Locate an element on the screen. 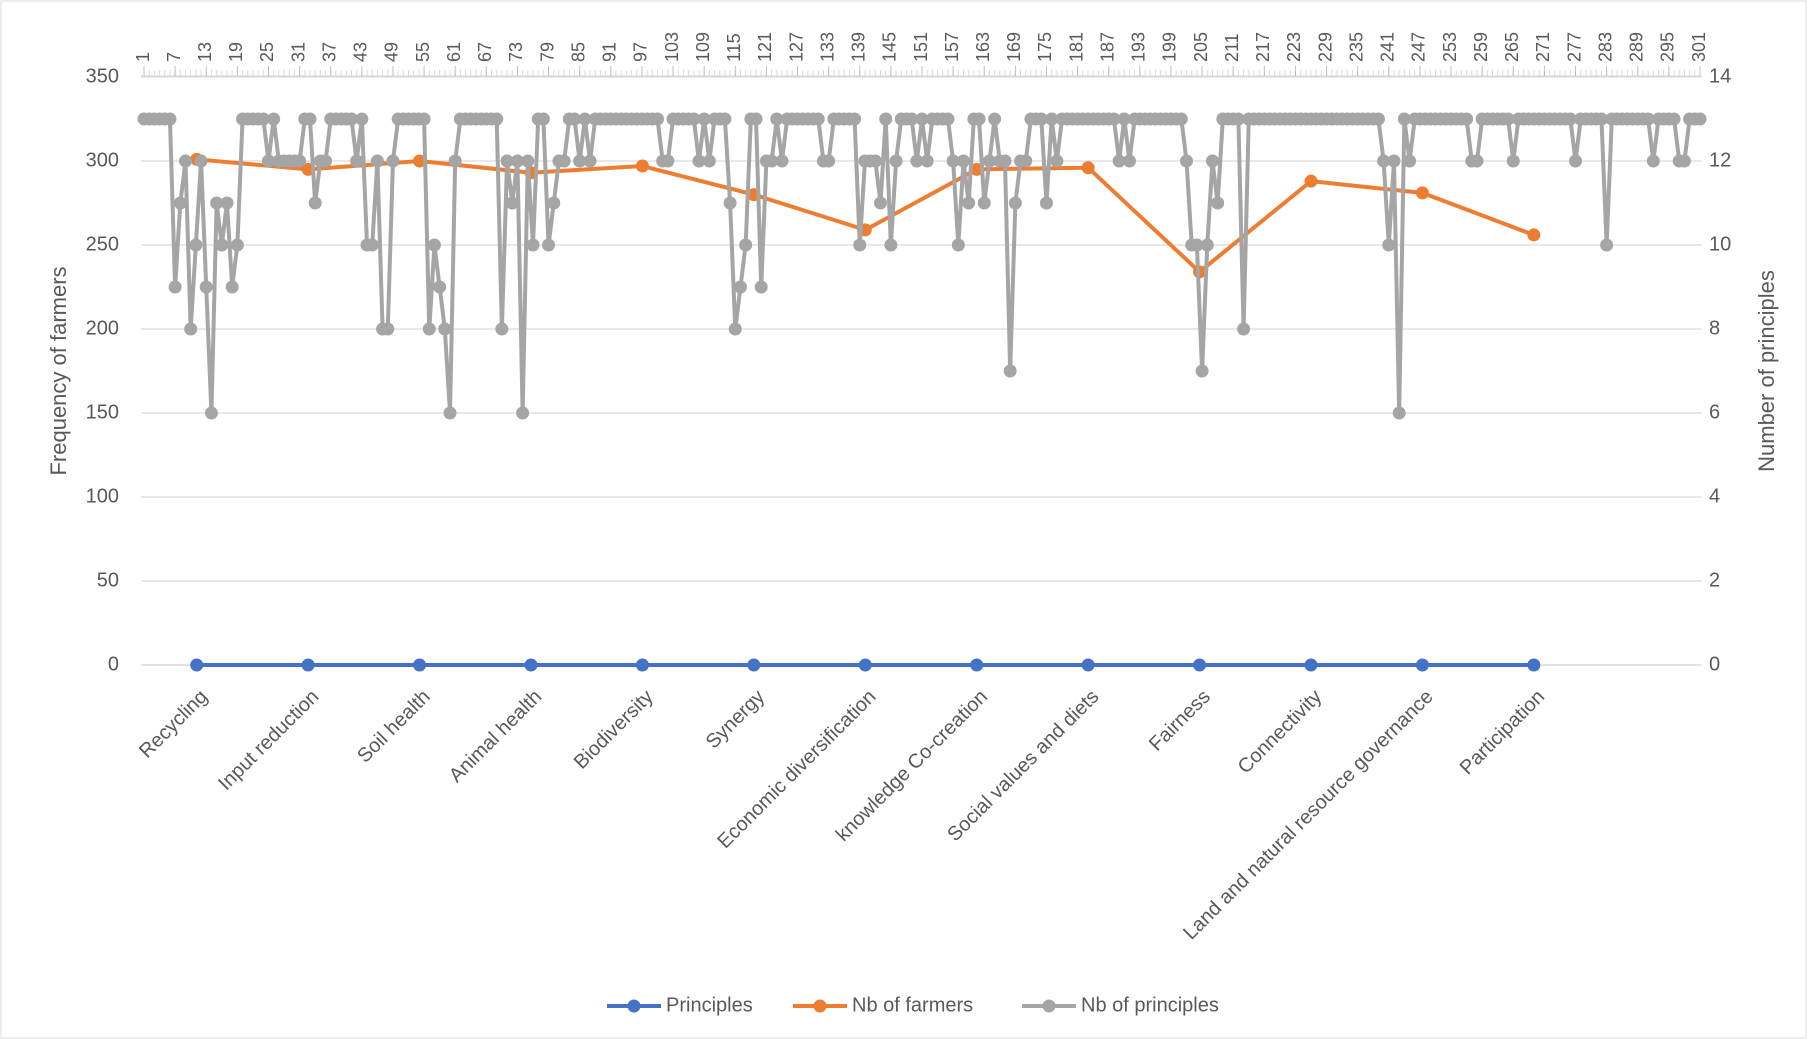 Image resolution: width=1807 pixels, height=1039 pixels. x2-tick-label: 271 is located at coordinates (1543, 47).